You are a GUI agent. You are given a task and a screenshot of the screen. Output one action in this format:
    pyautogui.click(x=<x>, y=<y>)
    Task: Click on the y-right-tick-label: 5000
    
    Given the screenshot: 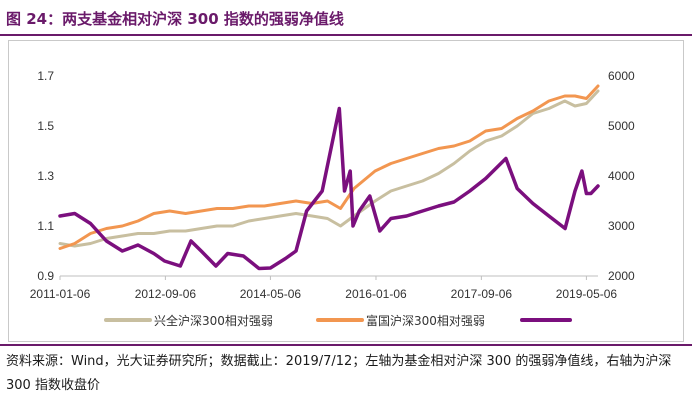 What is the action you would take?
    pyautogui.click(x=621, y=126)
    